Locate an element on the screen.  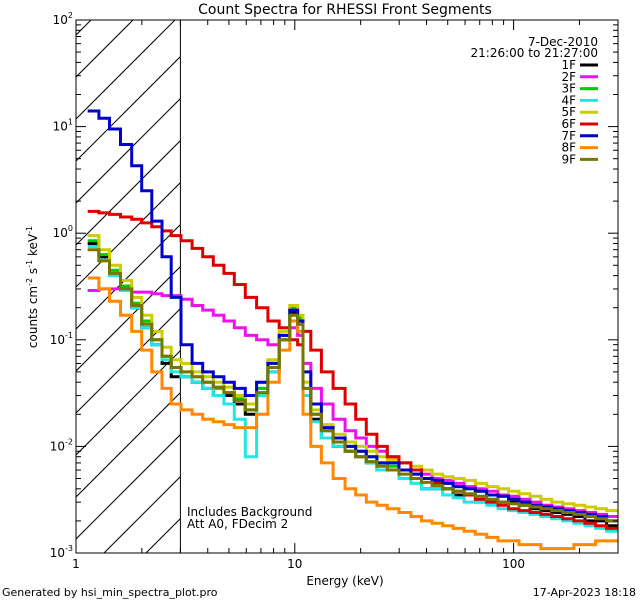
y-tick-label: 10² is located at coordinates (63, 19).